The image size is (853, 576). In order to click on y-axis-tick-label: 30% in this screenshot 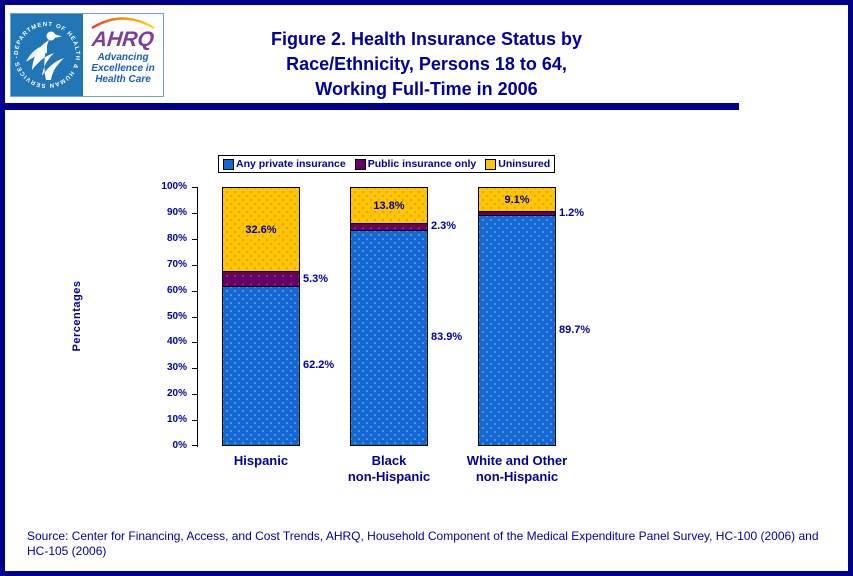, I will do `click(176, 367)`.